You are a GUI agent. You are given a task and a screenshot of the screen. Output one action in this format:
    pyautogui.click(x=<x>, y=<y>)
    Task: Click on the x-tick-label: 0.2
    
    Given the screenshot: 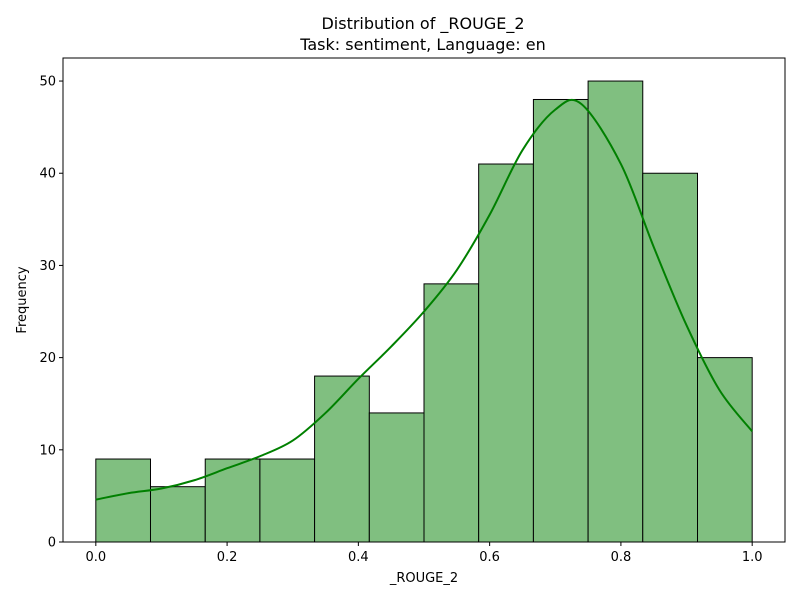 What is the action you would take?
    pyautogui.click(x=227, y=557)
    